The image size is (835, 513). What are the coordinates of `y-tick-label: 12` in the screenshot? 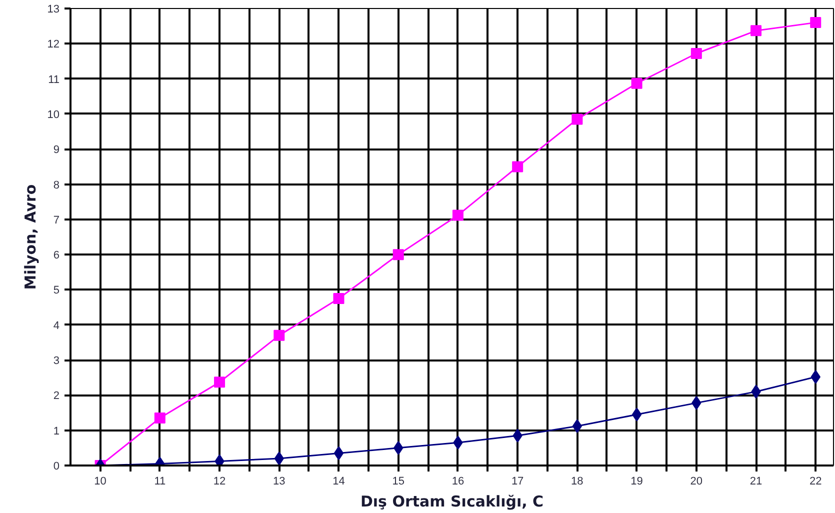 It's located at (53, 44).